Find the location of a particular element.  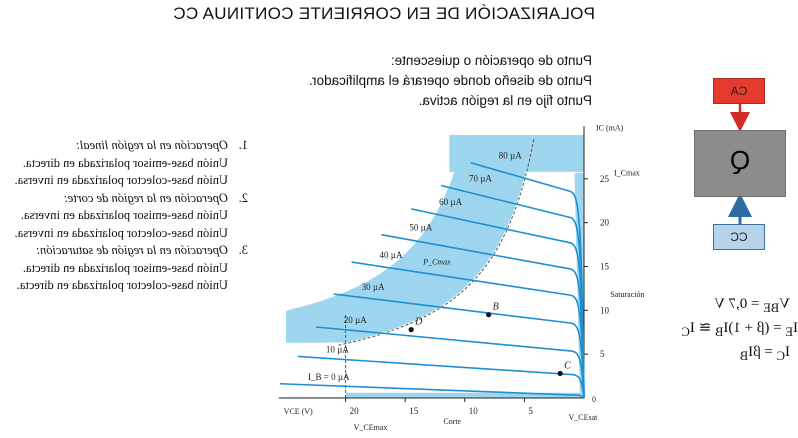

curve-label: 30 µA is located at coordinates (373, 287).